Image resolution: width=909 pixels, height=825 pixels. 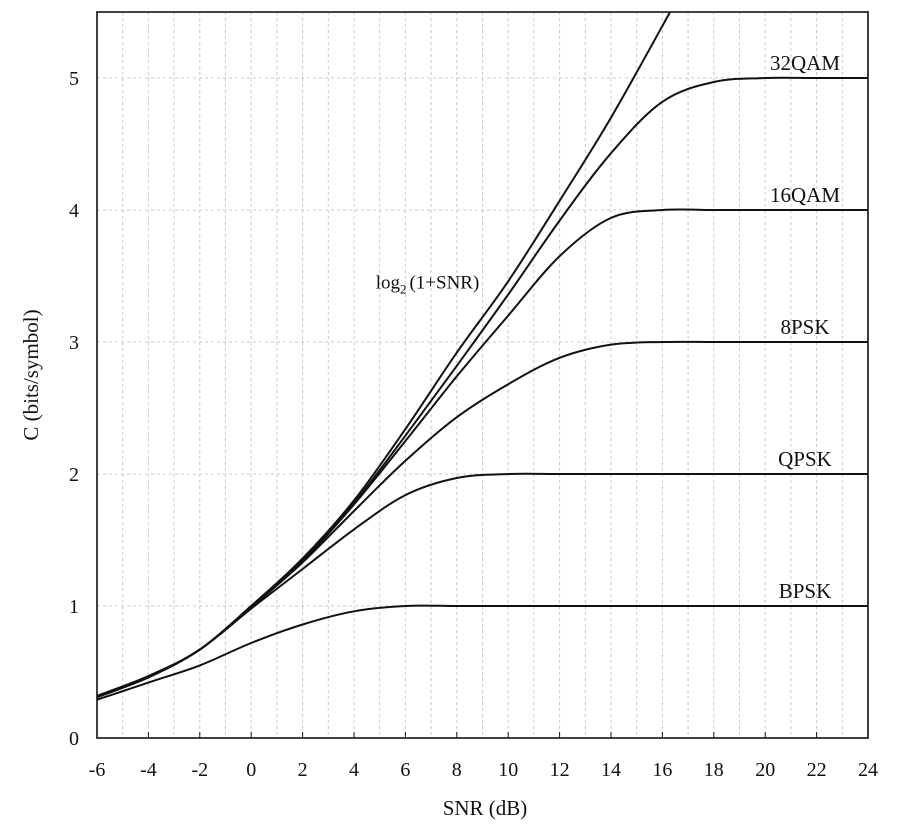 I want to click on x-tick-label: -4, so click(x=148, y=770).